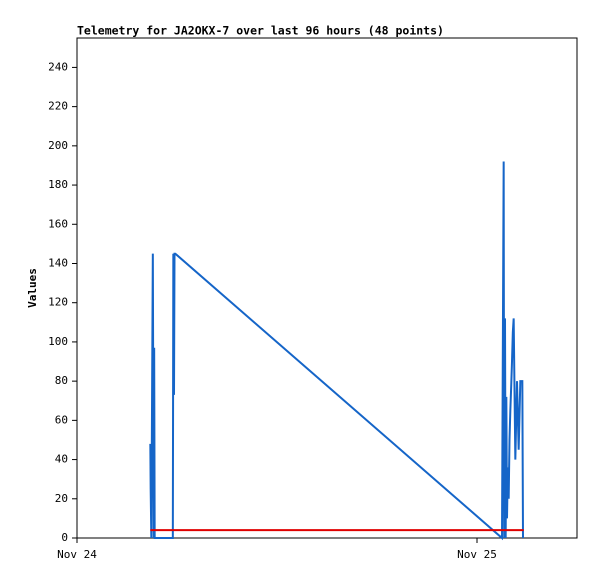  Describe the element at coordinates (58, 341) in the screenshot. I see `y-tick-label: 100` at that location.